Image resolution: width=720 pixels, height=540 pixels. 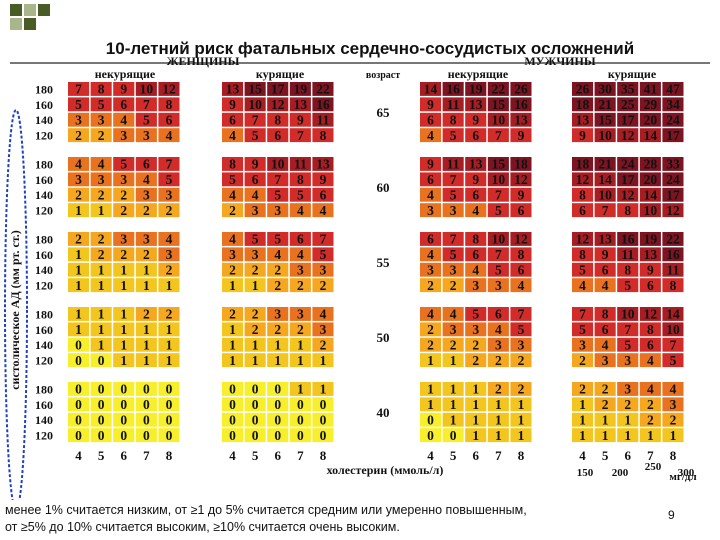 What do you see at coordinates (651, 119) in the screenshot?
I see `cell-value: 20` at bounding box center [651, 119].